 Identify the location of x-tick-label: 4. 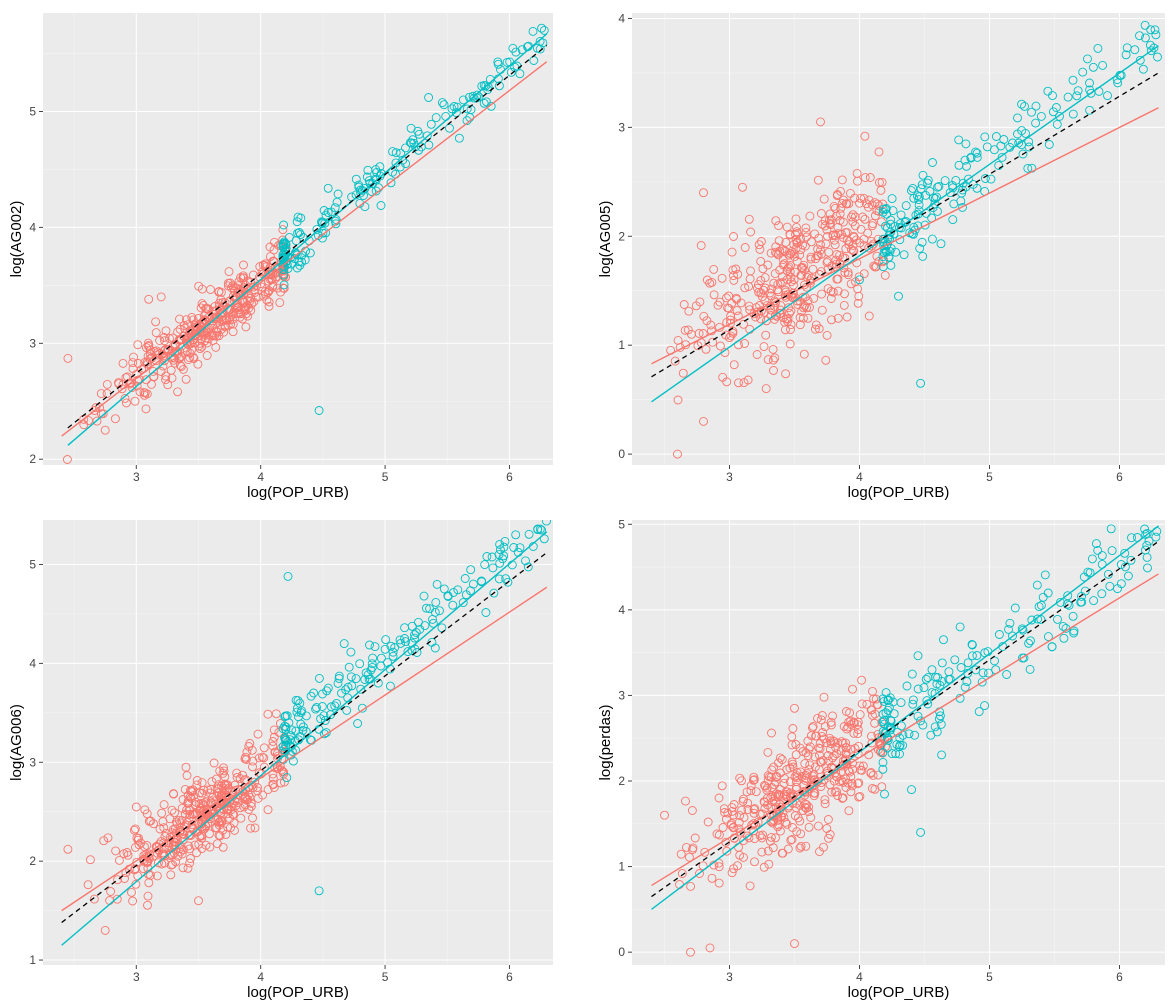
(260, 977).